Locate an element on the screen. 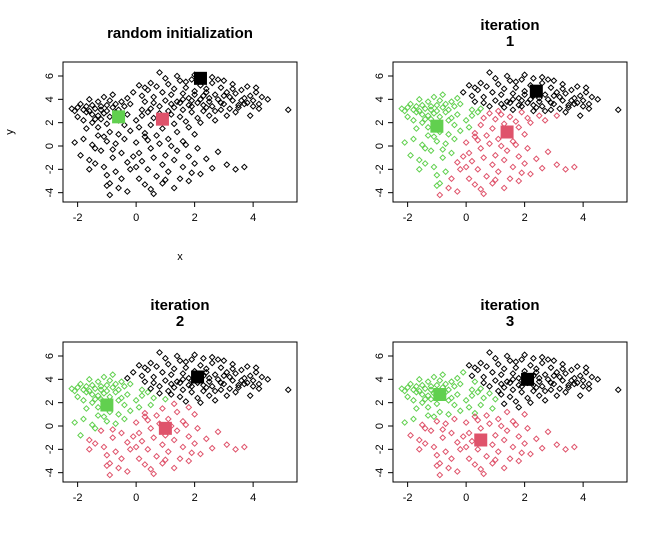  y-tick-label: -4 is located at coordinates (50, 473).